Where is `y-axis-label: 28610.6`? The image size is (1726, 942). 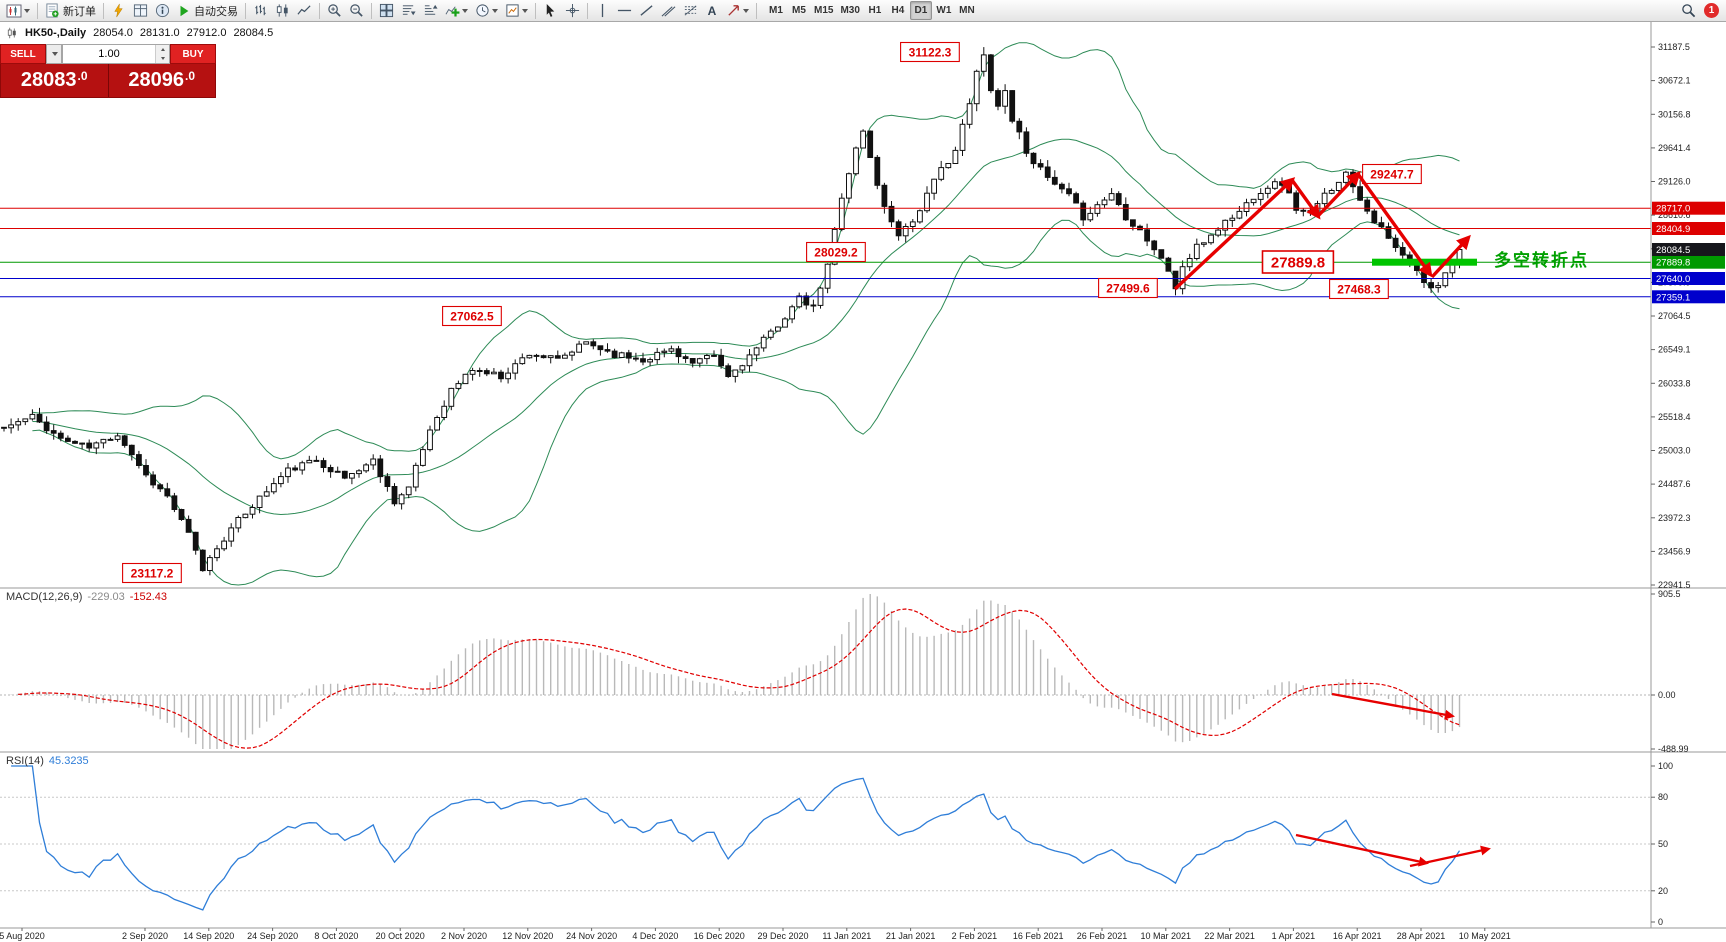 y-axis-label: 28610.6 is located at coordinates (1674, 215).